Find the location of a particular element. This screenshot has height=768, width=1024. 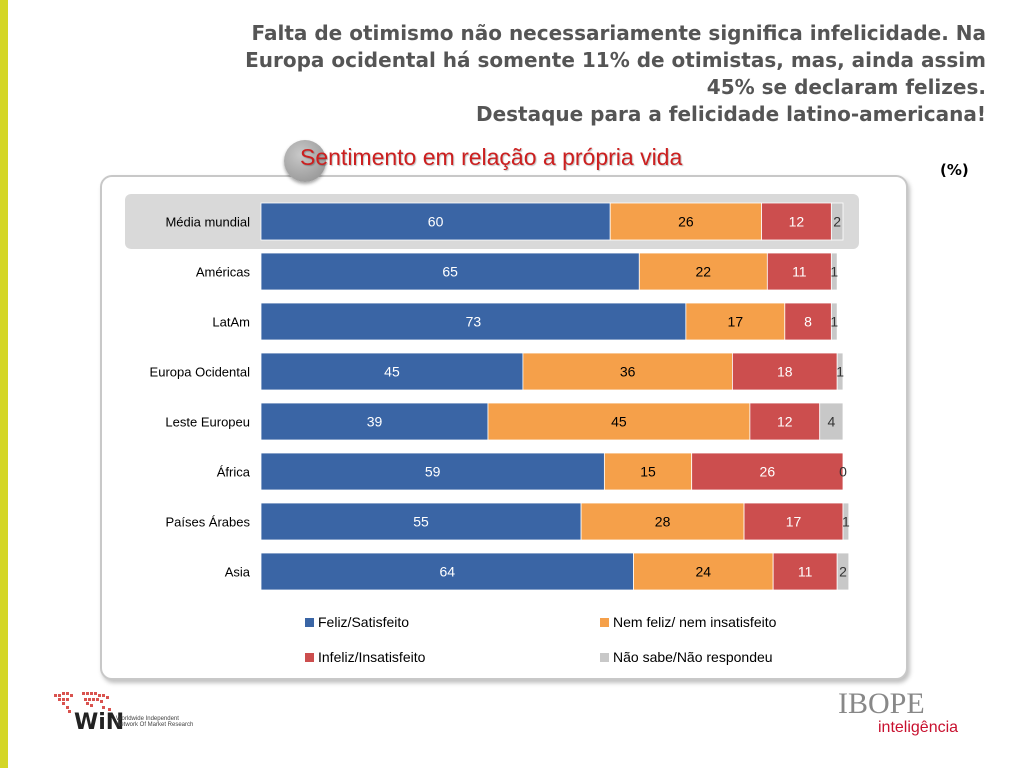

data-label: 60 is located at coordinates (436, 222).